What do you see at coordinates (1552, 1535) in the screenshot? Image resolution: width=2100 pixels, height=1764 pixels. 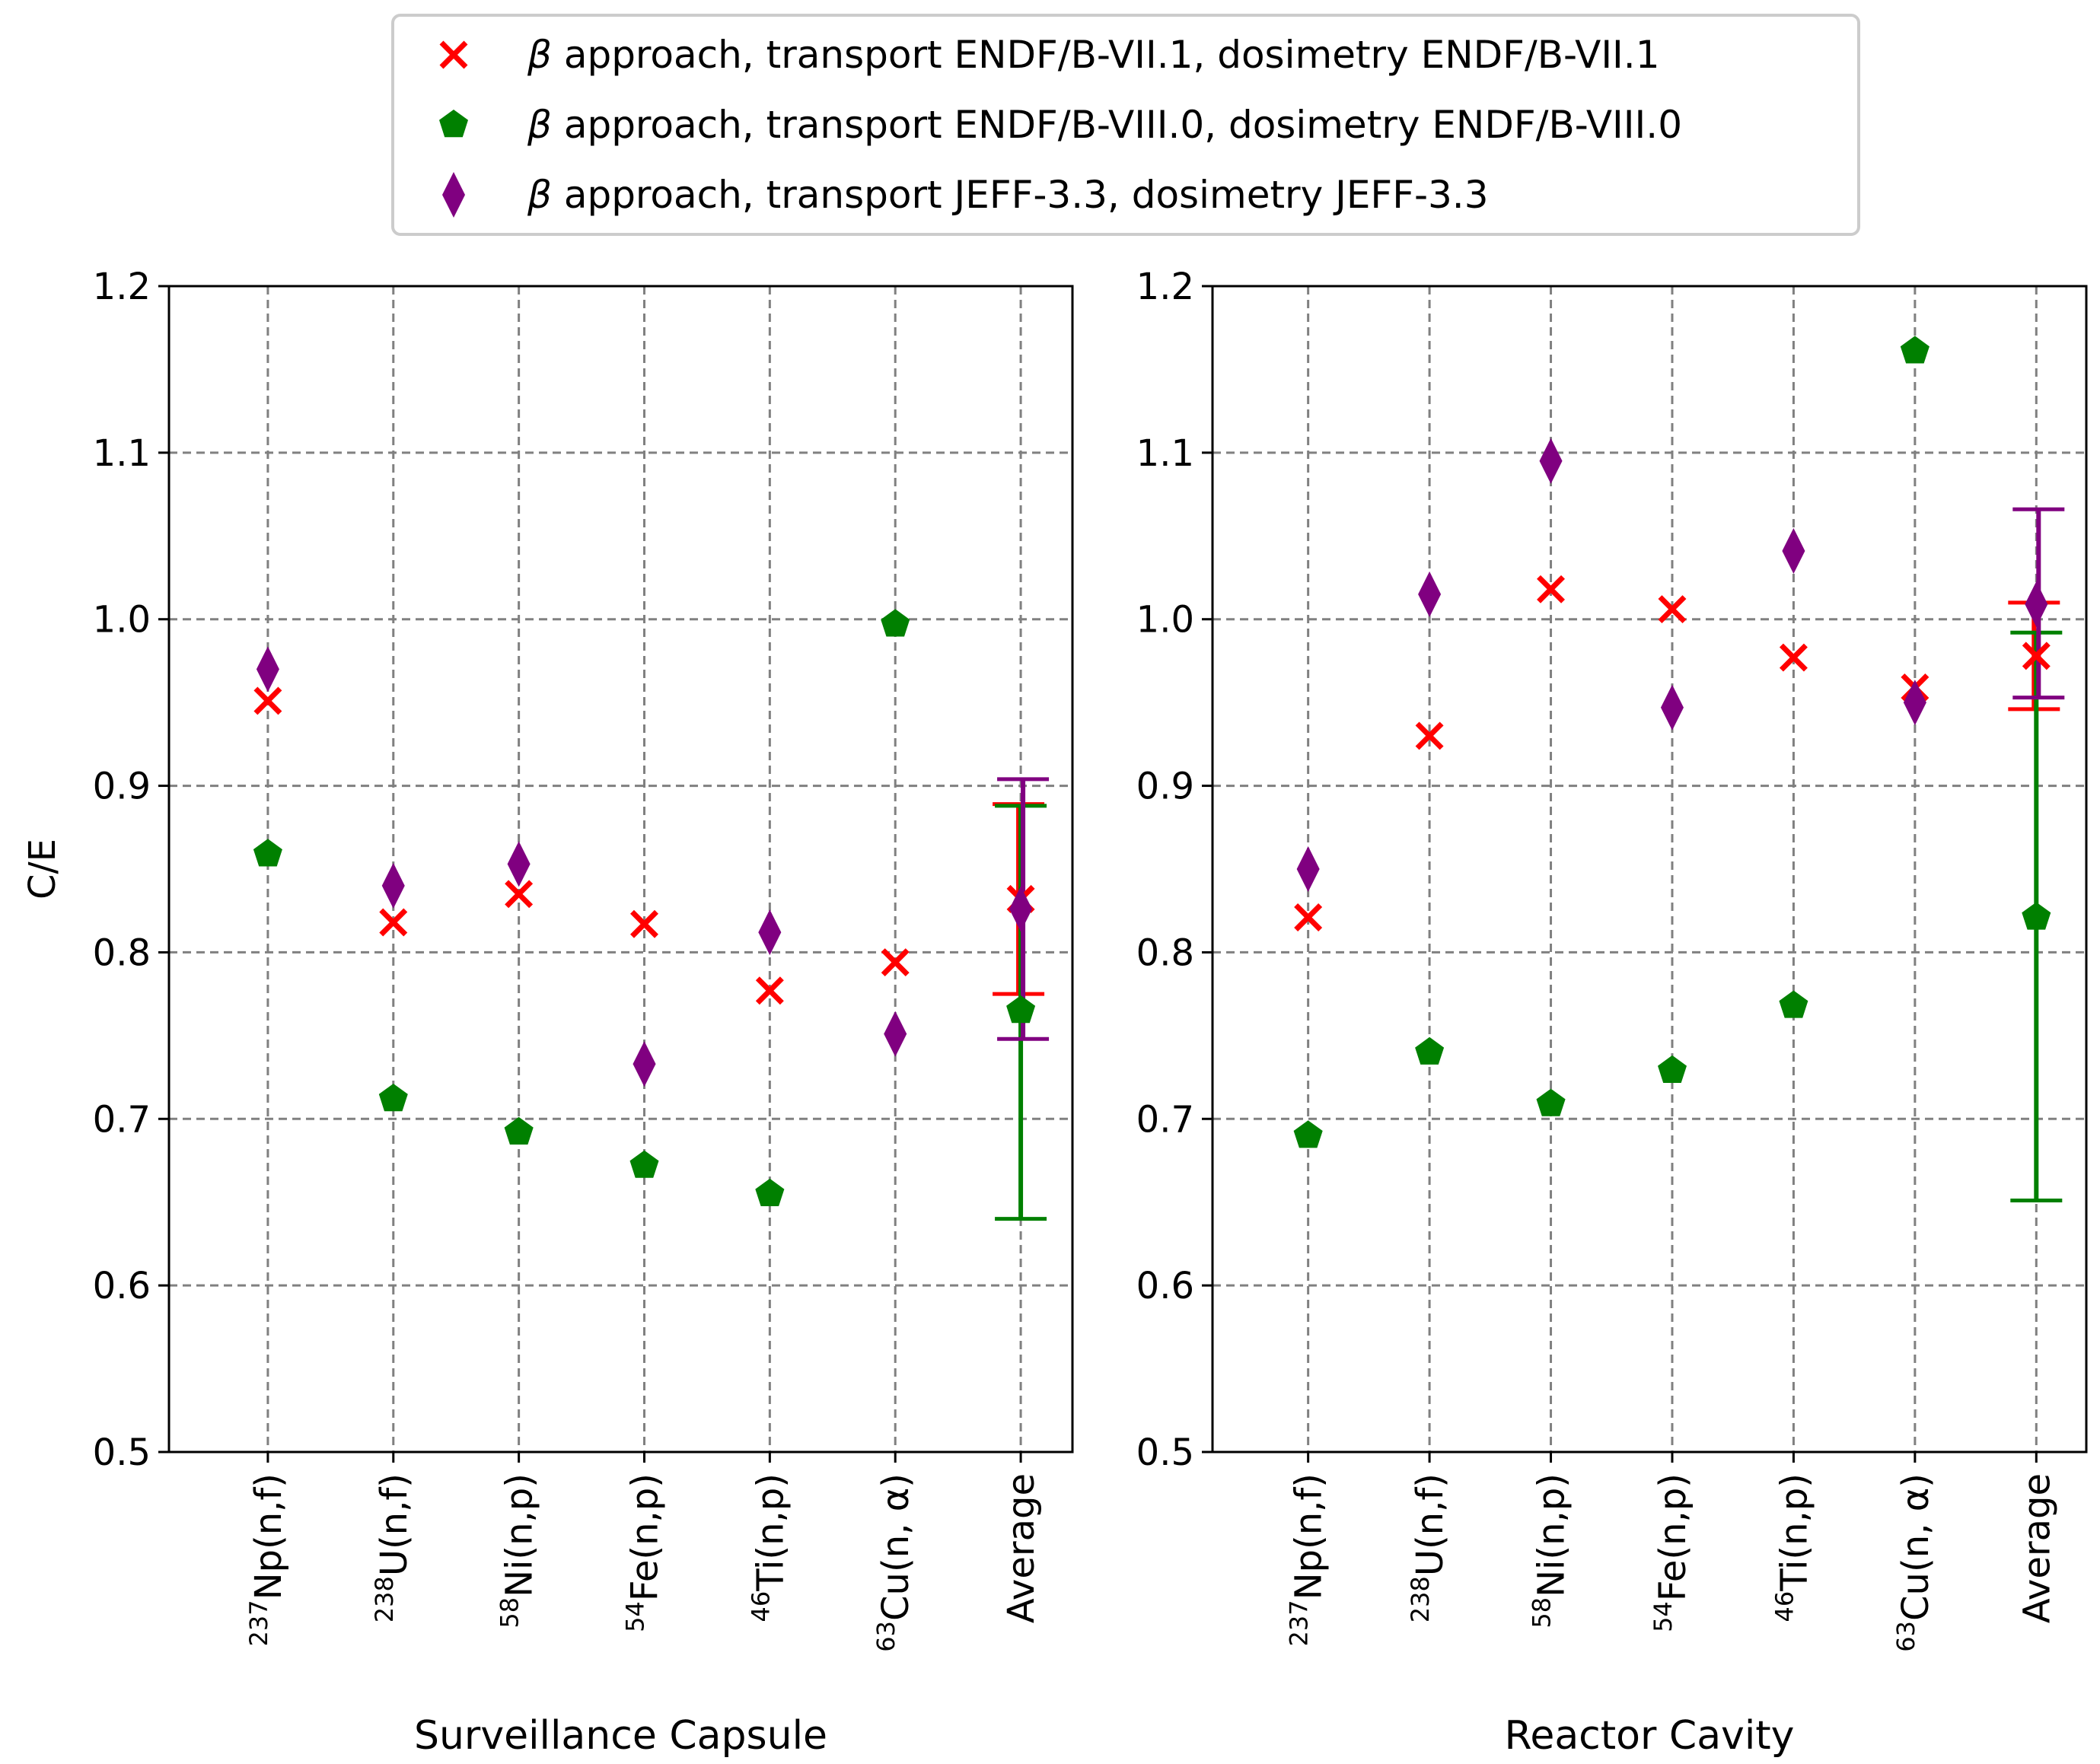 I see `x-tick-label-reaction: Ni(n,p)` at bounding box center [1552, 1535].